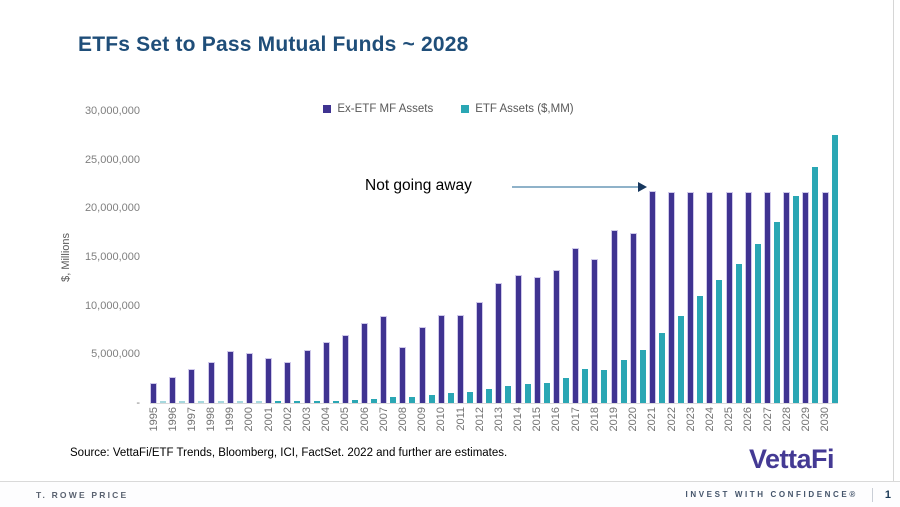  What do you see at coordinates (176, 271) in the screenshot?
I see `bar-group: 1996` at bounding box center [176, 271].